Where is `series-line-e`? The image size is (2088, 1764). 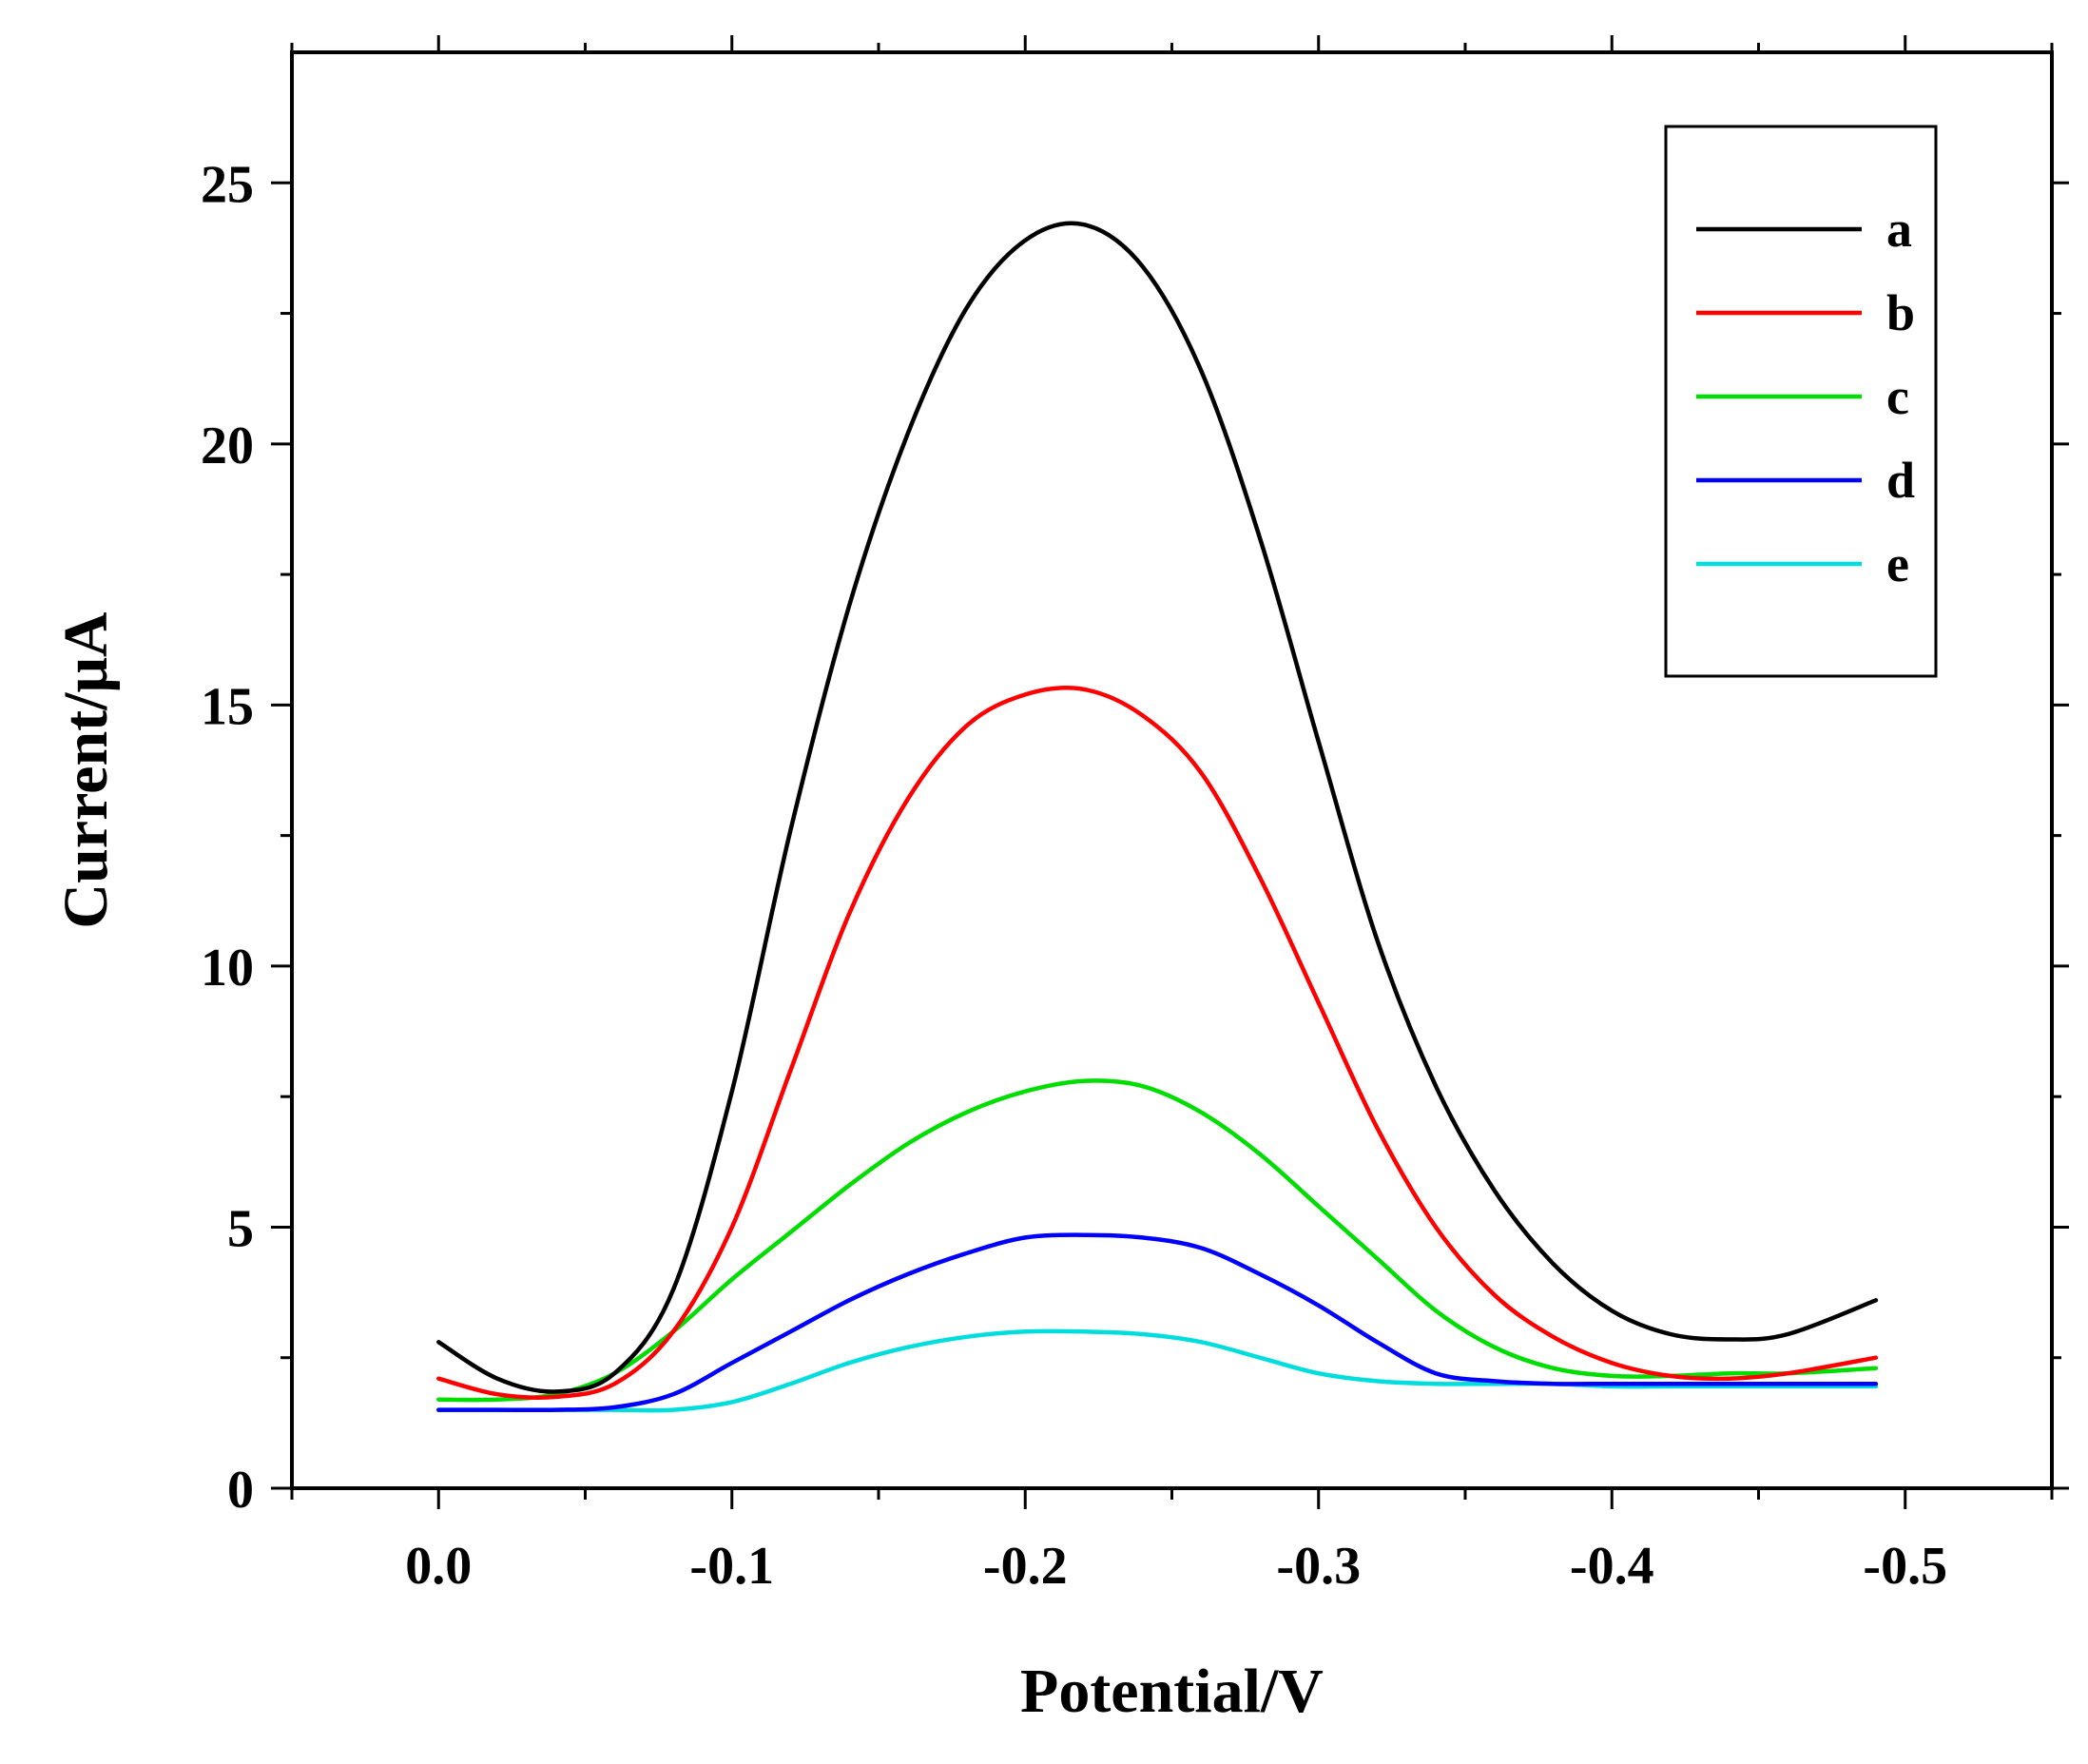
series-line-e is located at coordinates (1157, 1370).